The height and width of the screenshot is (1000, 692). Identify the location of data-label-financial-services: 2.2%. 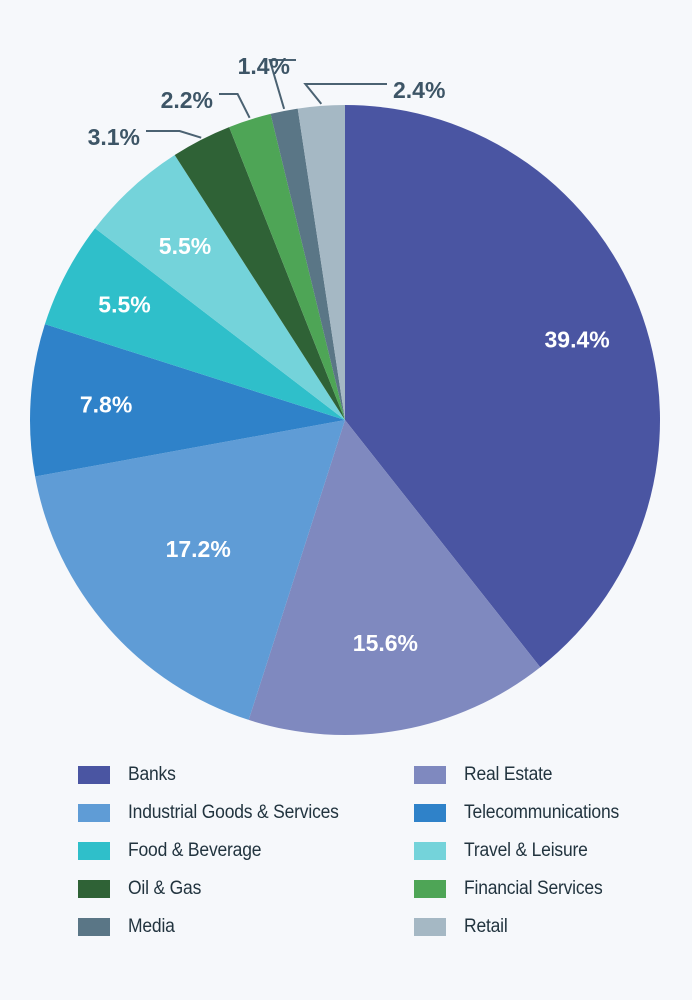
(187, 100).